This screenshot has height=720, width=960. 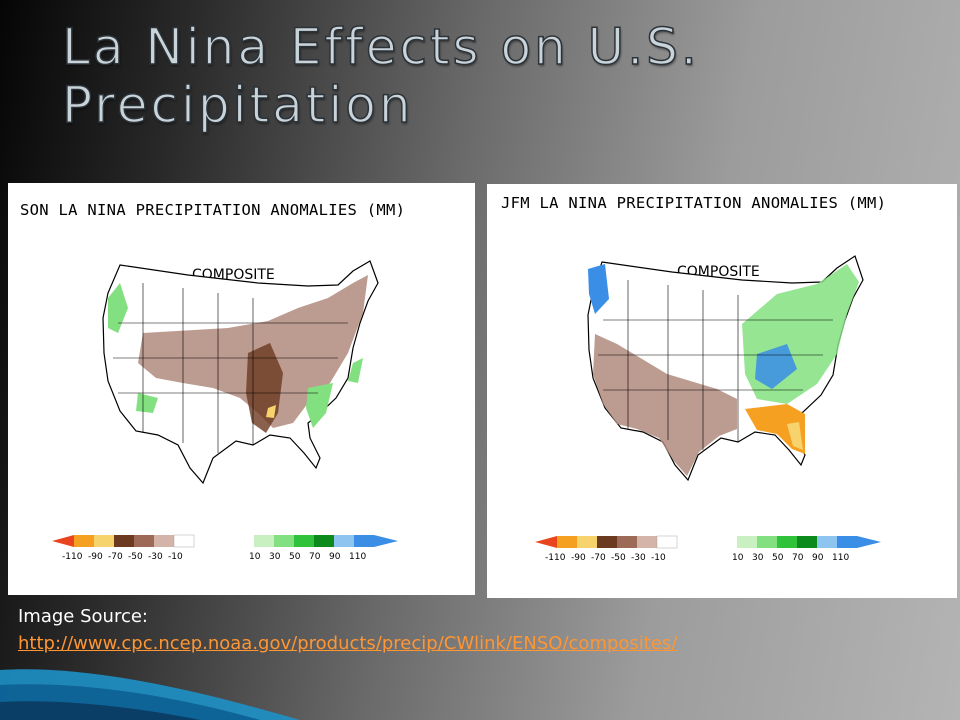 I want to click on son-tick-m90: -90, so click(x=95, y=557).